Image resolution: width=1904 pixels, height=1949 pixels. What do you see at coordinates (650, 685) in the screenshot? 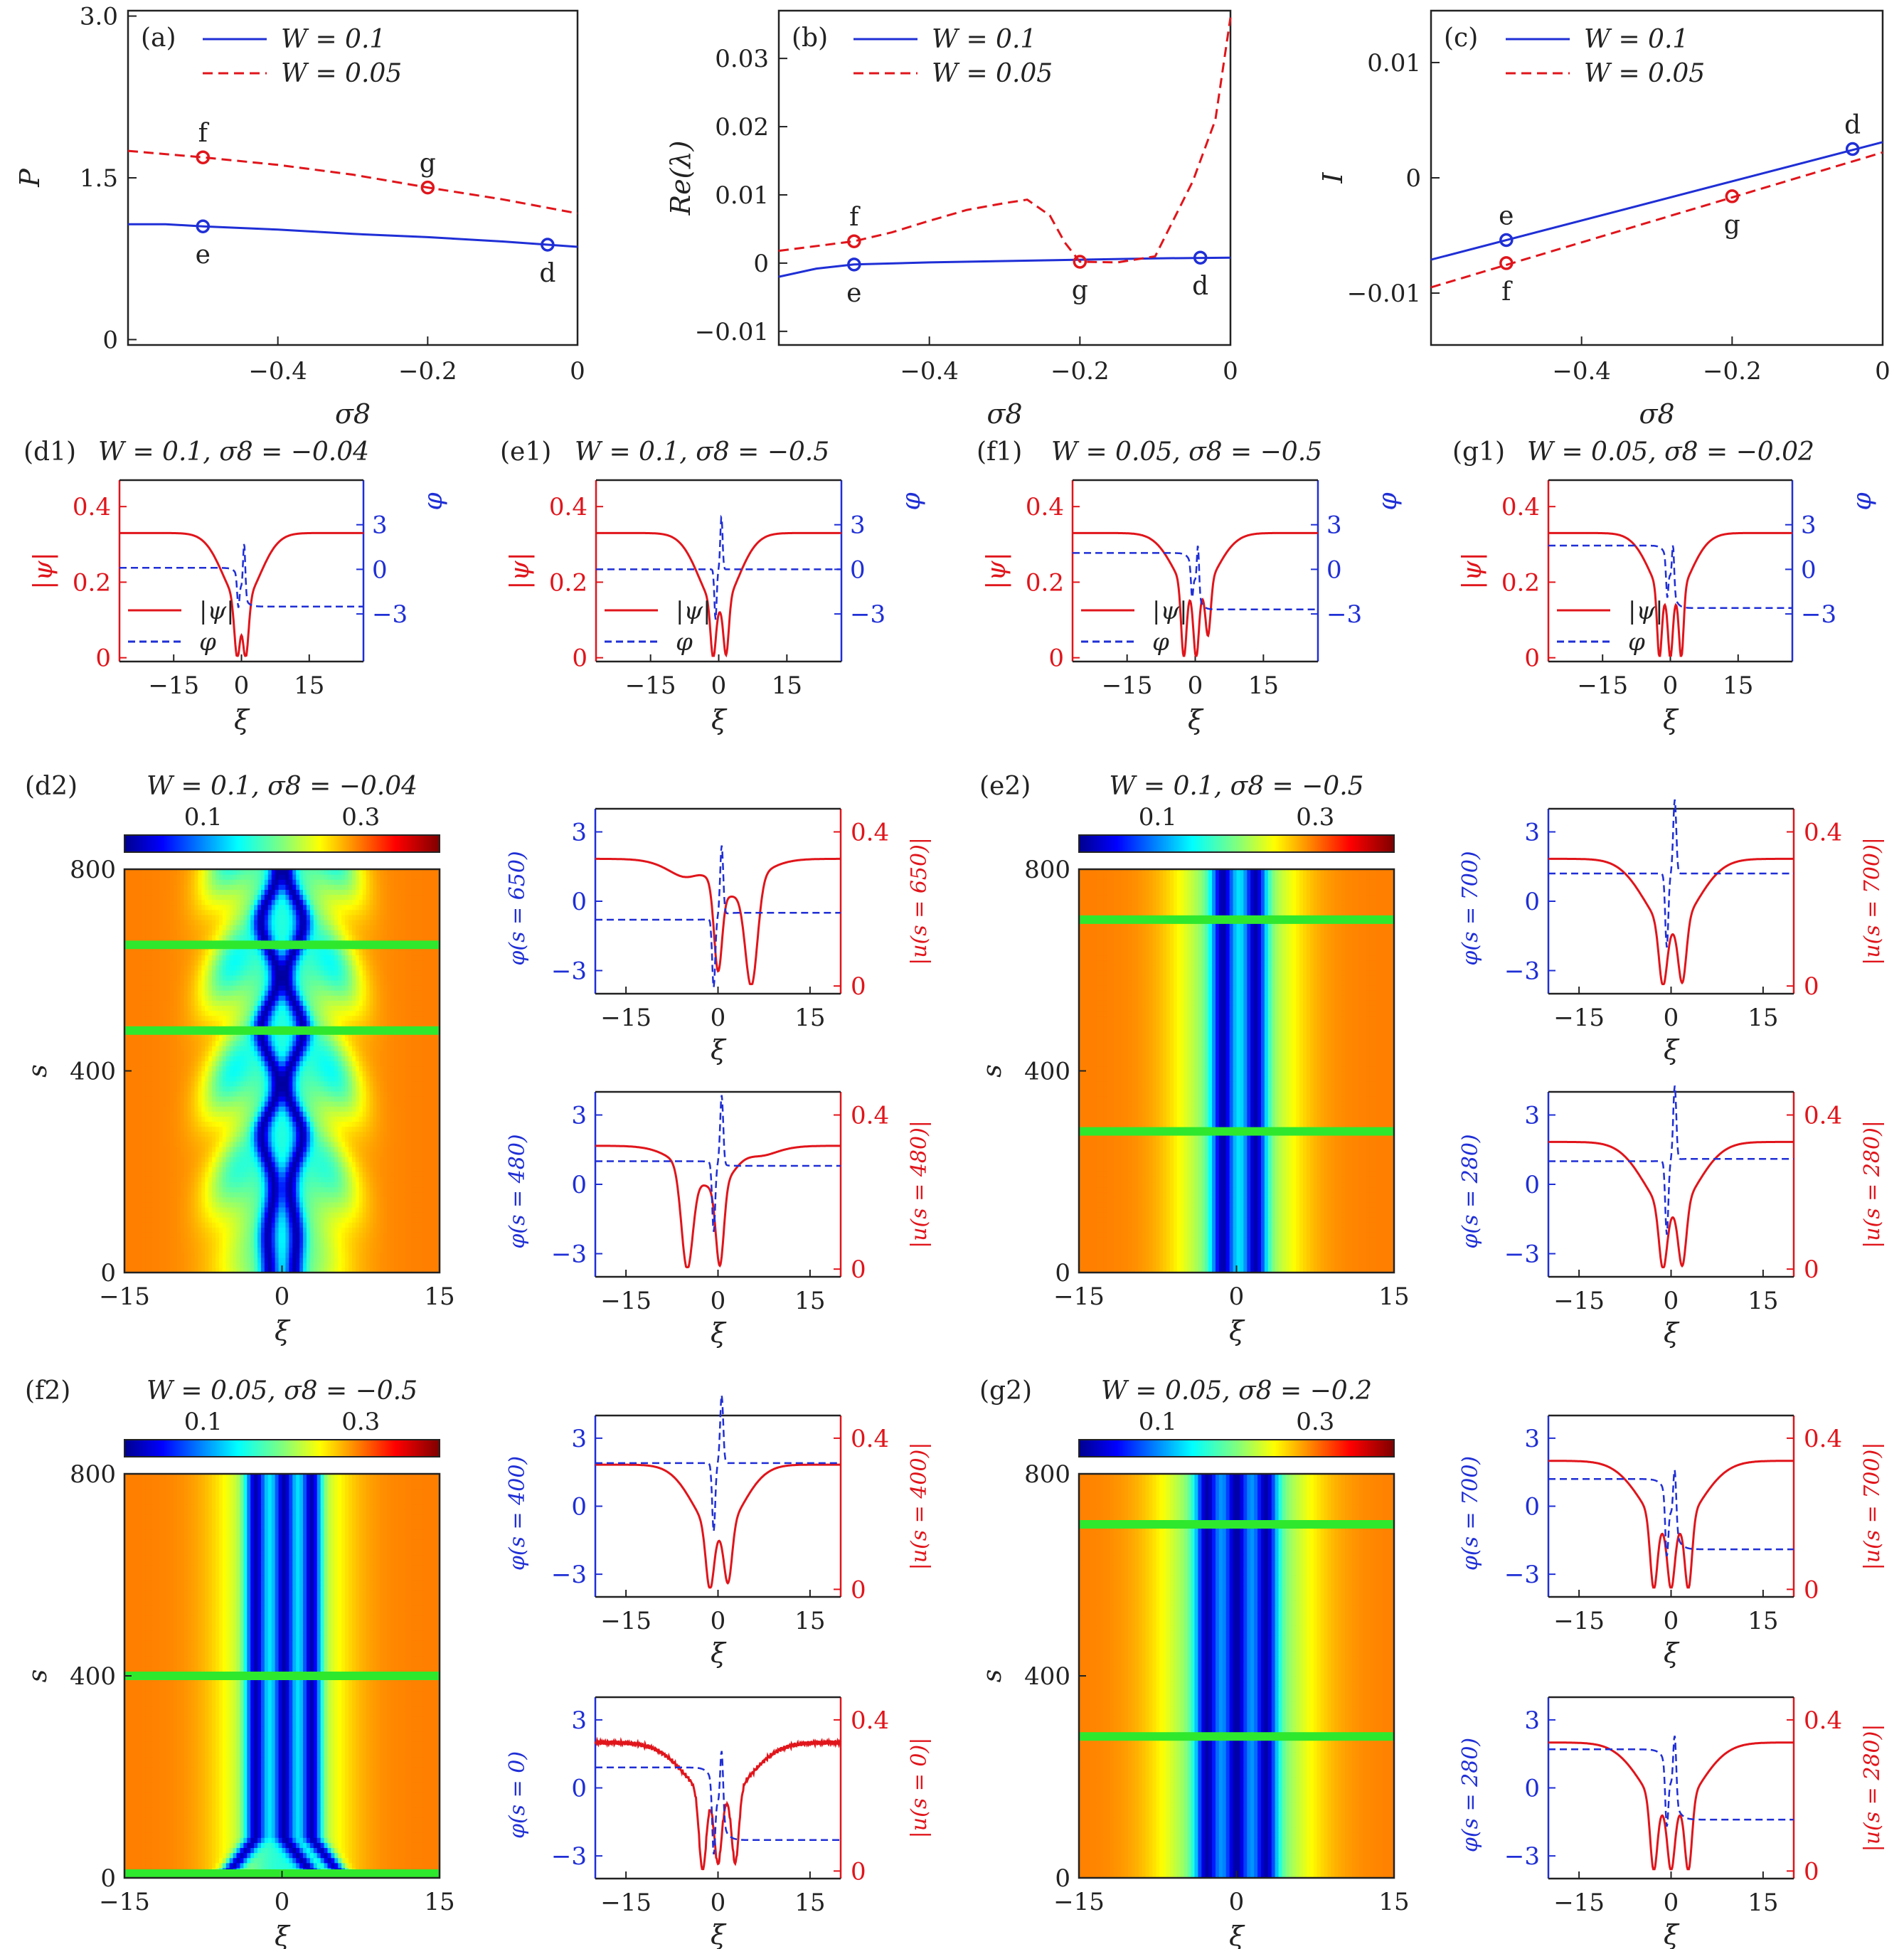
I see `x-tick-label: −15` at bounding box center [650, 685].